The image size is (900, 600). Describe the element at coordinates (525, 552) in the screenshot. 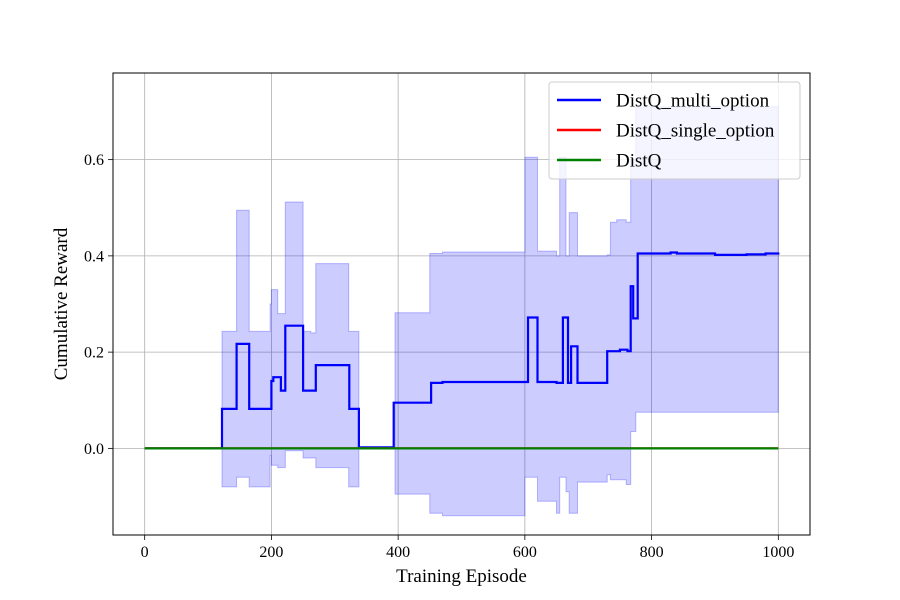

I see `x-tick-label: 600` at that location.